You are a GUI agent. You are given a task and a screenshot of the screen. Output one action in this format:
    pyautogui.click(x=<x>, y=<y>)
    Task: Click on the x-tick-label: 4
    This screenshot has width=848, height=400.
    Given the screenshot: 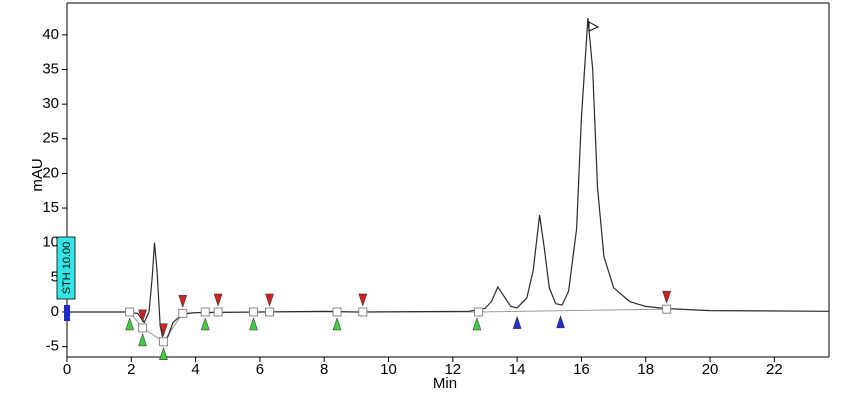 What is the action you would take?
    pyautogui.click(x=195, y=369)
    